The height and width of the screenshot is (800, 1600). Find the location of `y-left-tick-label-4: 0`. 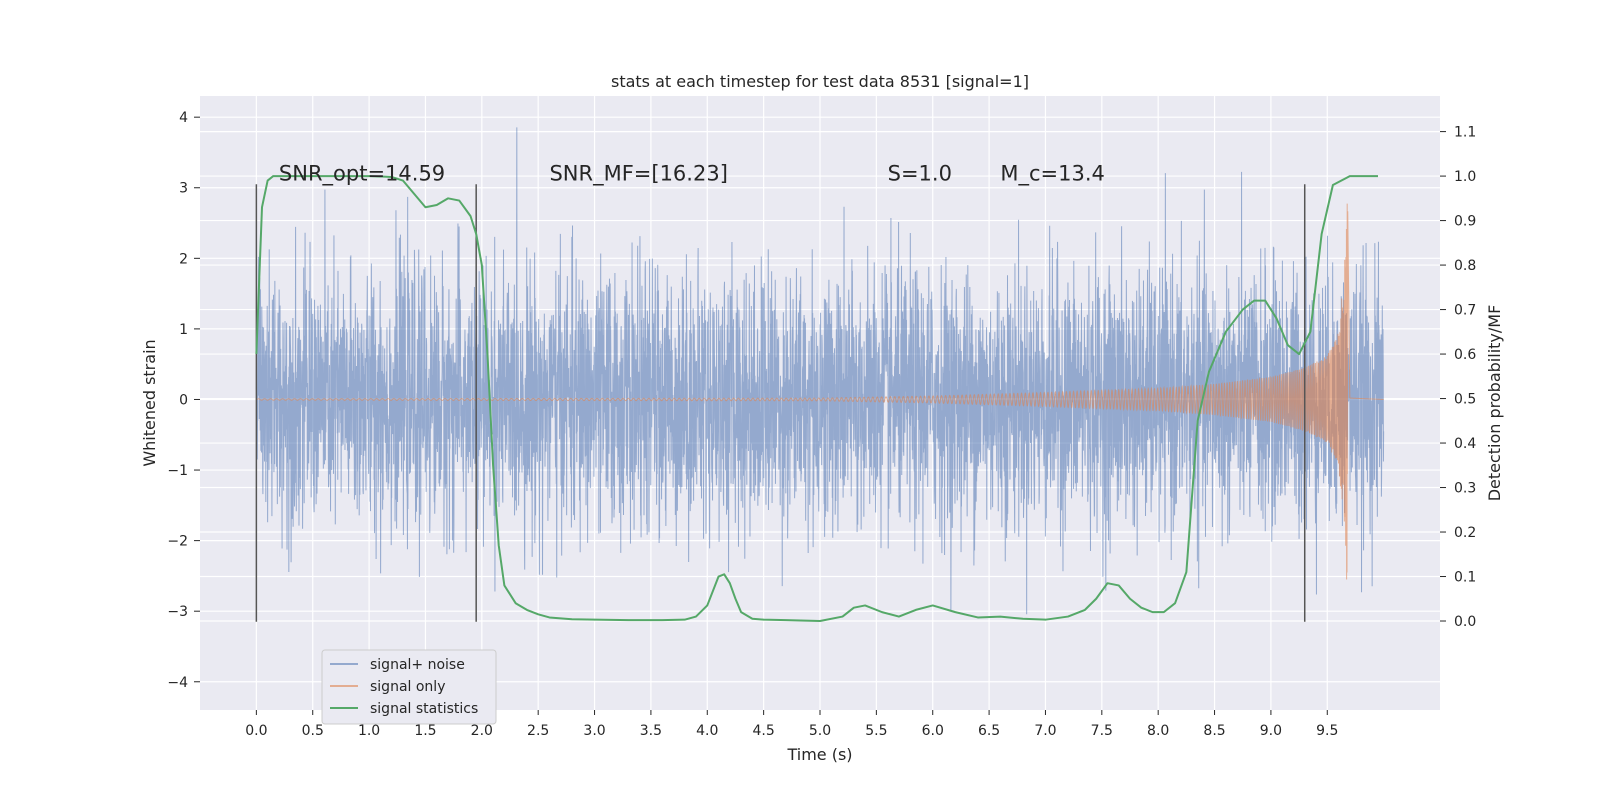

y-left-tick-label-4: 0 is located at coordinates (183, 400).